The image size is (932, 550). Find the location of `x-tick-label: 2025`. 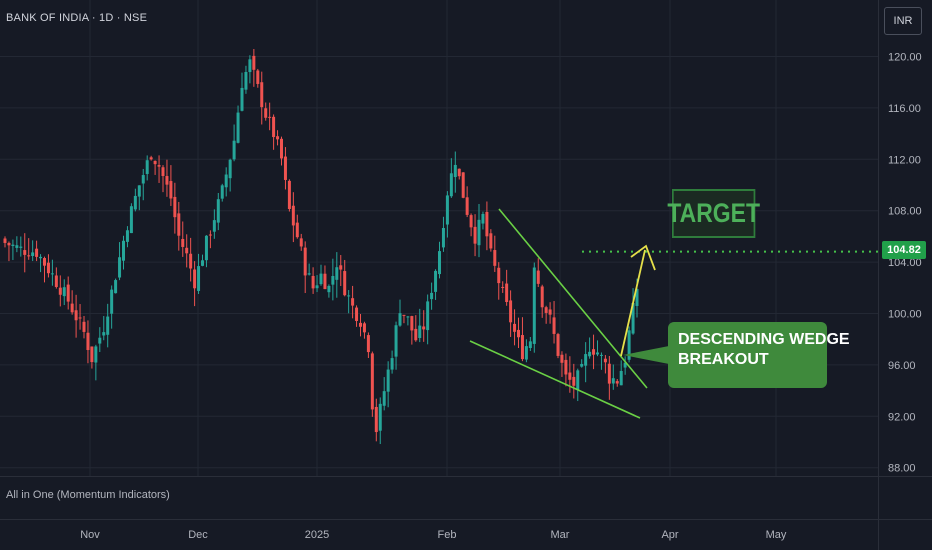

x-tick-label: 2025 is located at coordinates (317, 535).